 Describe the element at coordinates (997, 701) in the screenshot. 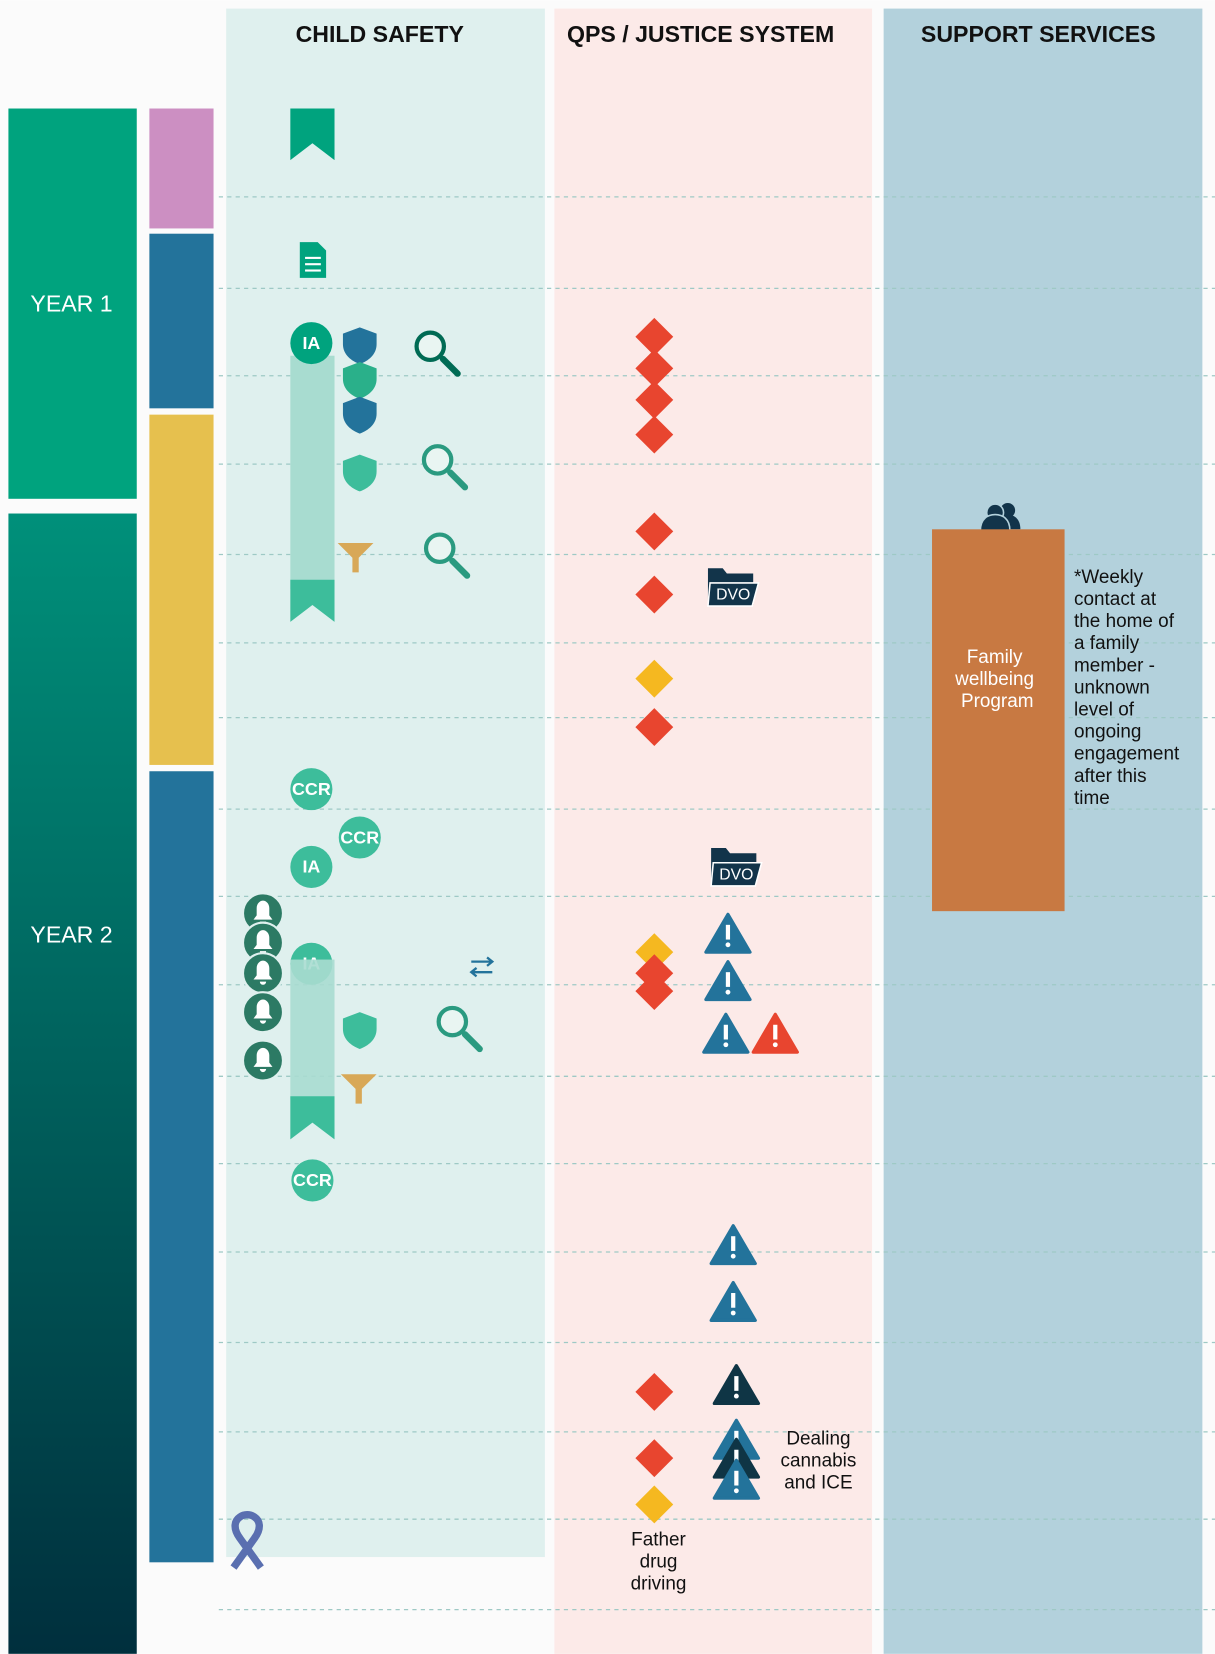

I see `text-line: Program` at that location.